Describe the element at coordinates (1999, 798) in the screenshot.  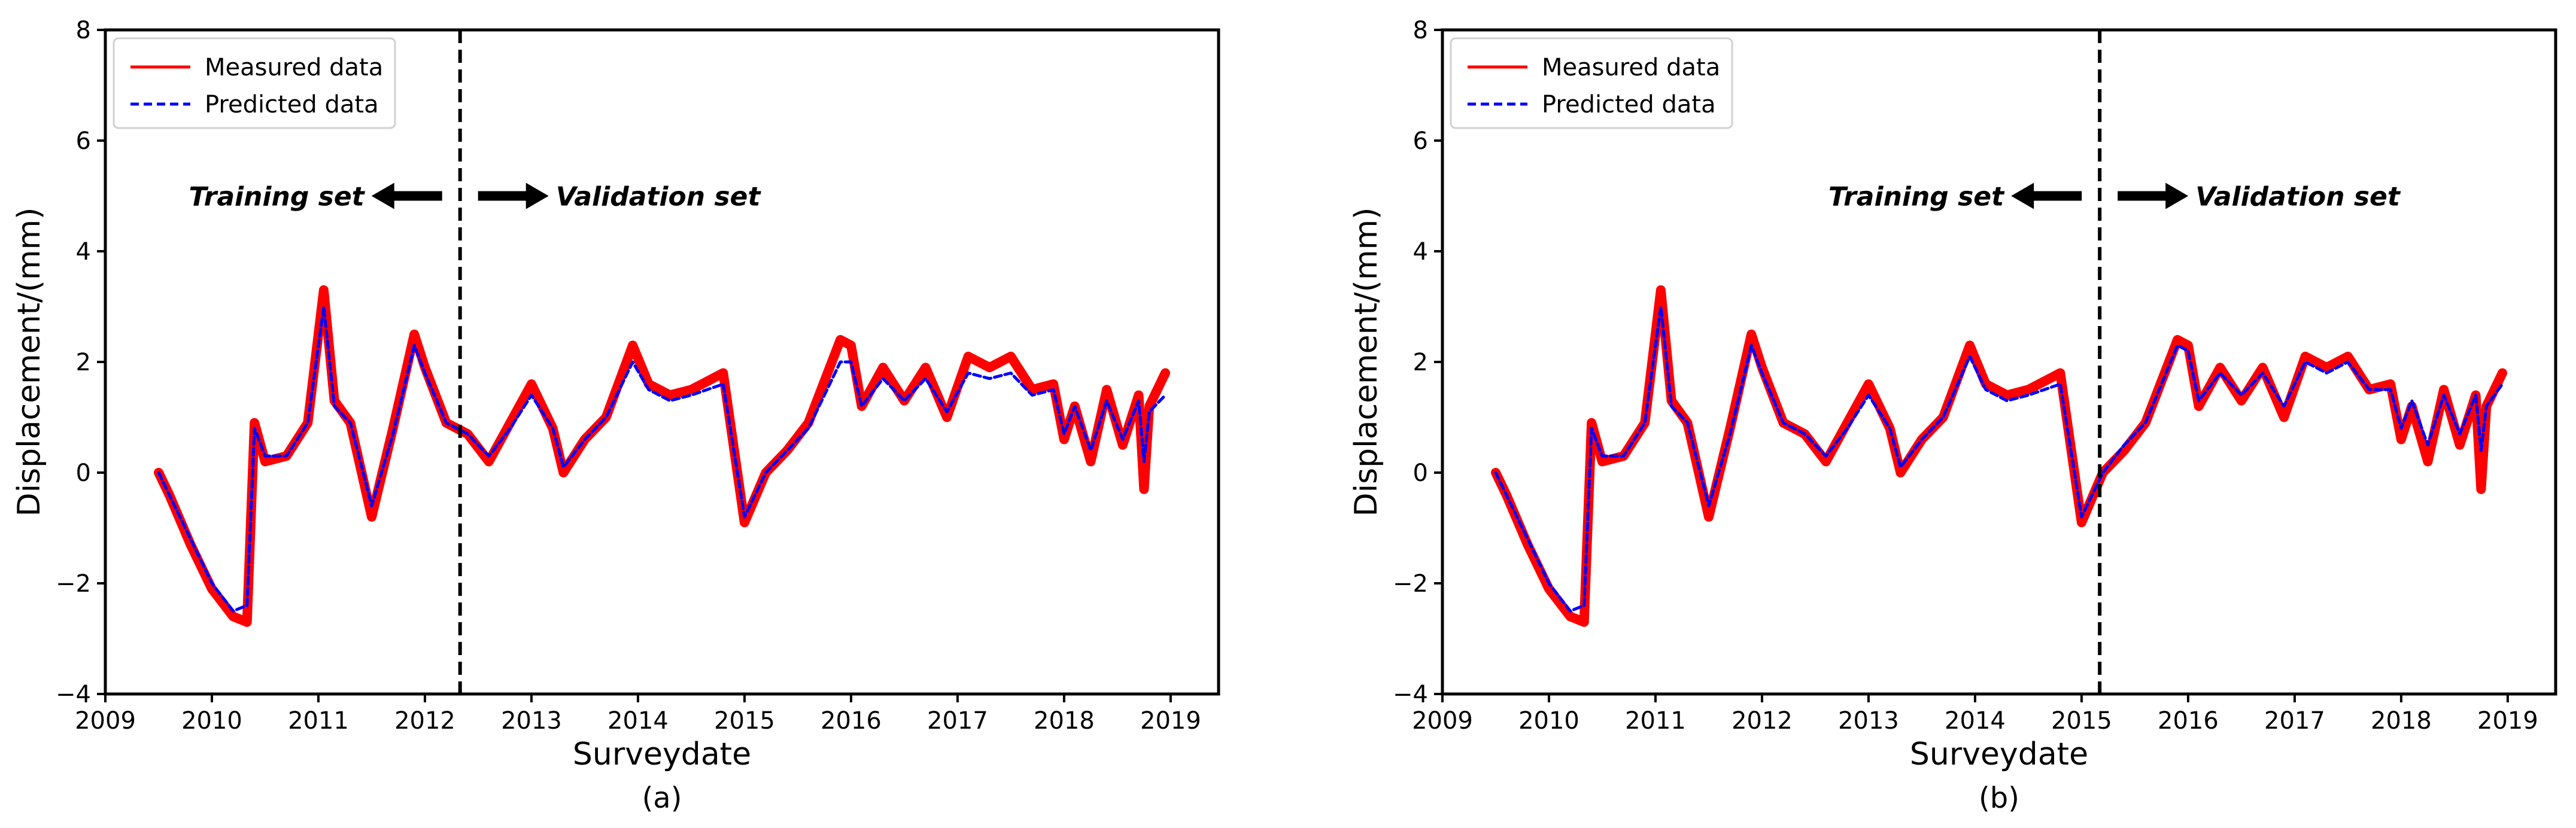
I see `panel-caption: (b)` at that location.